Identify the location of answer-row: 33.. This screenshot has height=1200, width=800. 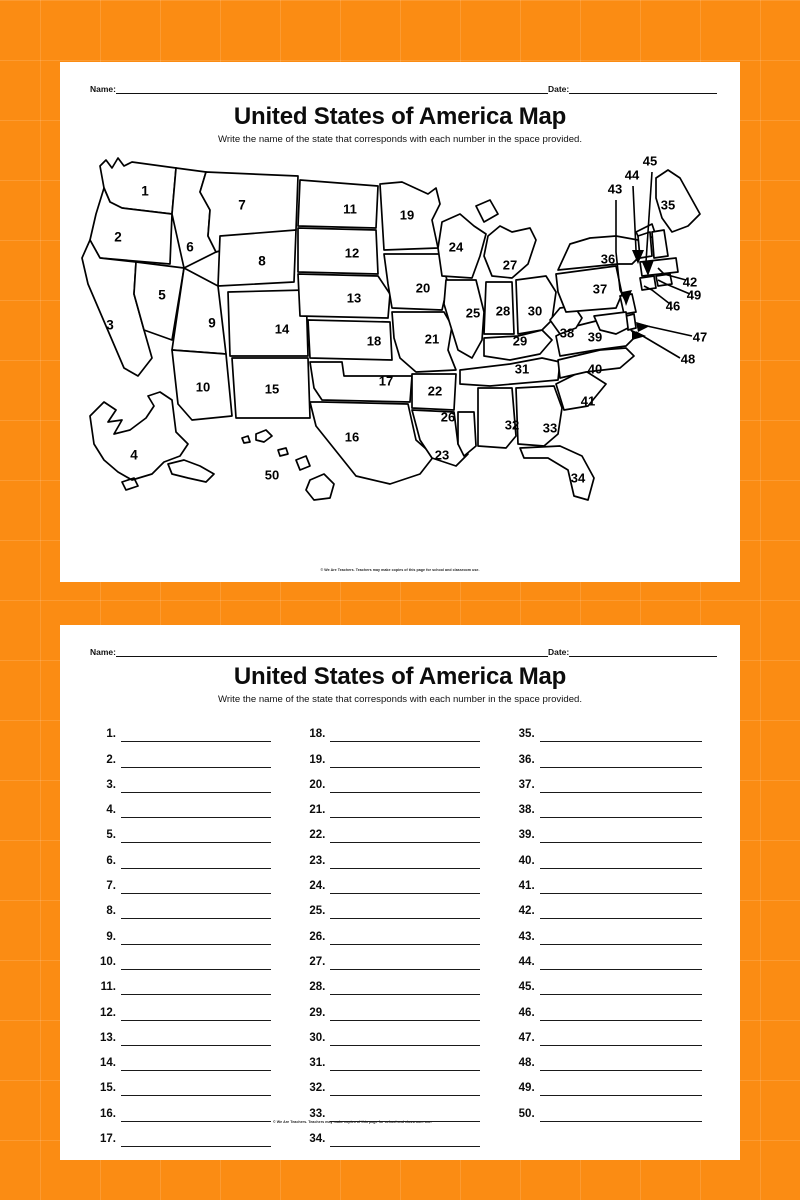
(403, 1109).